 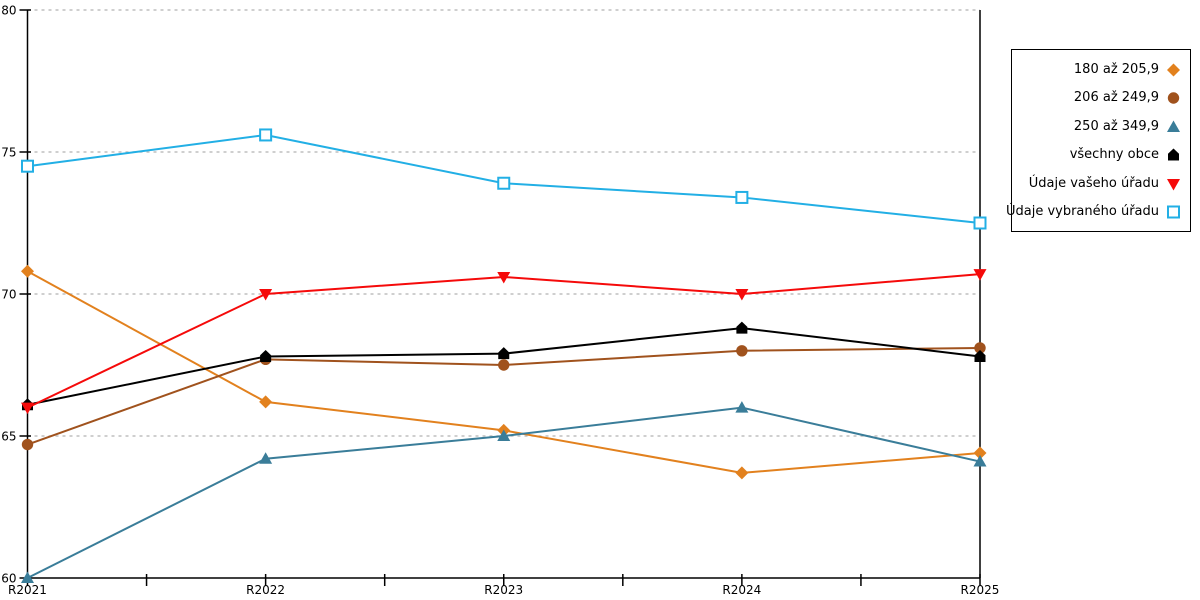 What do you see at coordinates (8, 11) in the screenshot?
I see `y-tick-label: 80` at bounding box center [8, 11].